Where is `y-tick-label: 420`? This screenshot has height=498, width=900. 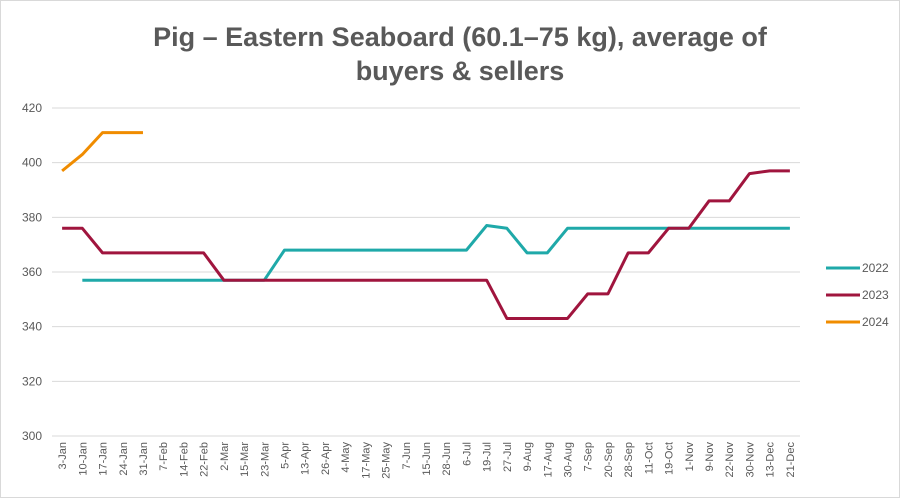 y-tick-label: 420 is located at coordinates (32, 108).